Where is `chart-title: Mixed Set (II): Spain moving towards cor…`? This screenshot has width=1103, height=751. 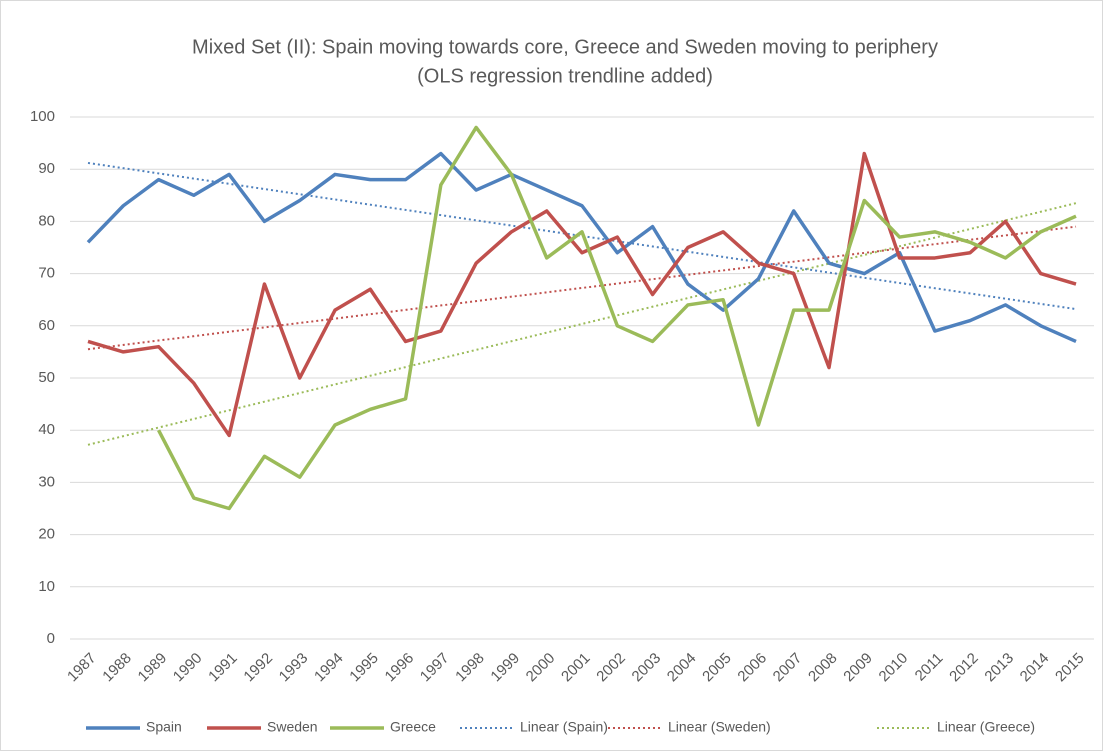
chart-title: Mixed Set (II): Spain moving towards cor… is located at coordinates (565, 47).